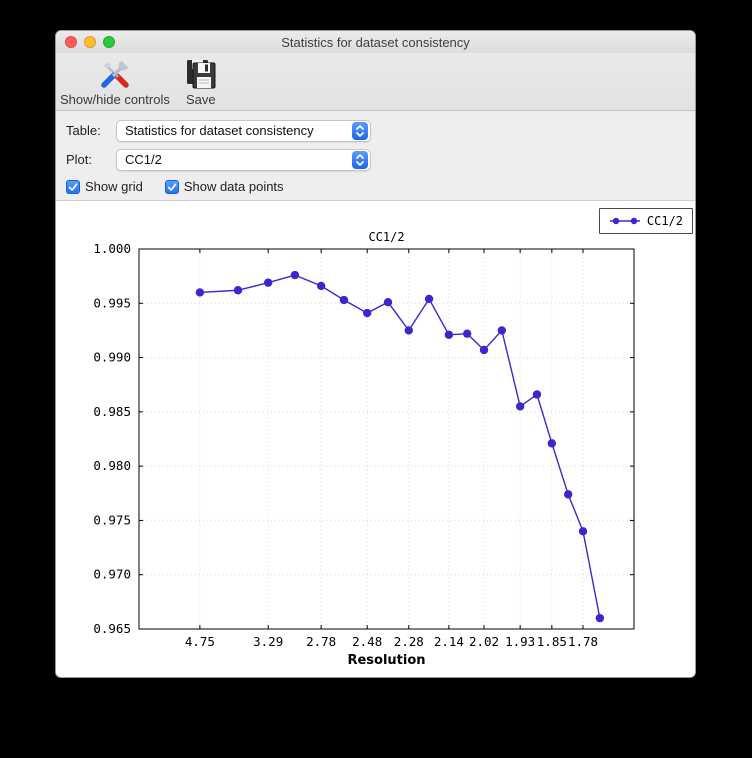 The height and width of the screenshot is (758, 752). I want to click on checkbox-row: Show grid Show data points, so click(380, 186).